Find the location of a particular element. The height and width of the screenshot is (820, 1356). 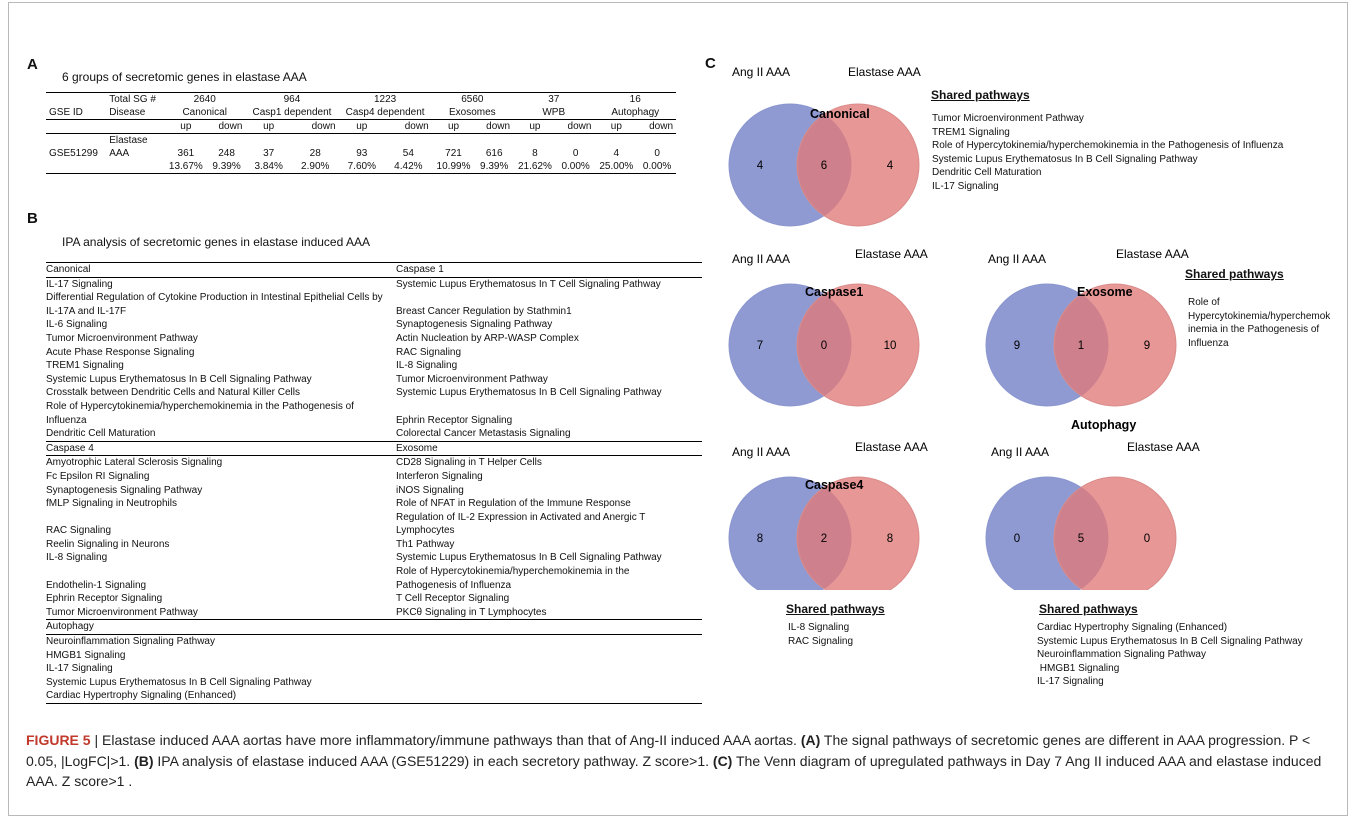

count-cell: 616 is located at coordinates (494, 153).